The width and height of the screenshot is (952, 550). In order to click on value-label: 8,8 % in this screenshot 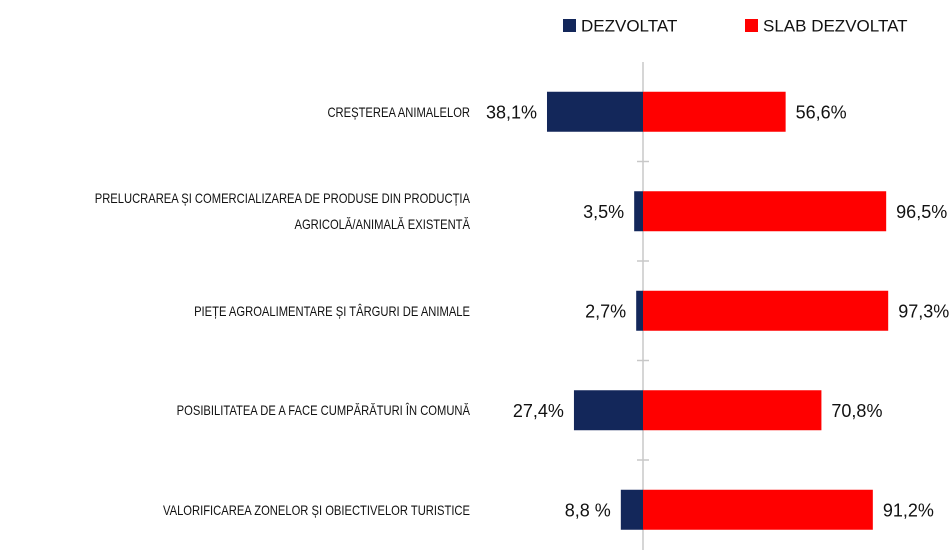, I will do `click(588, 511)`.